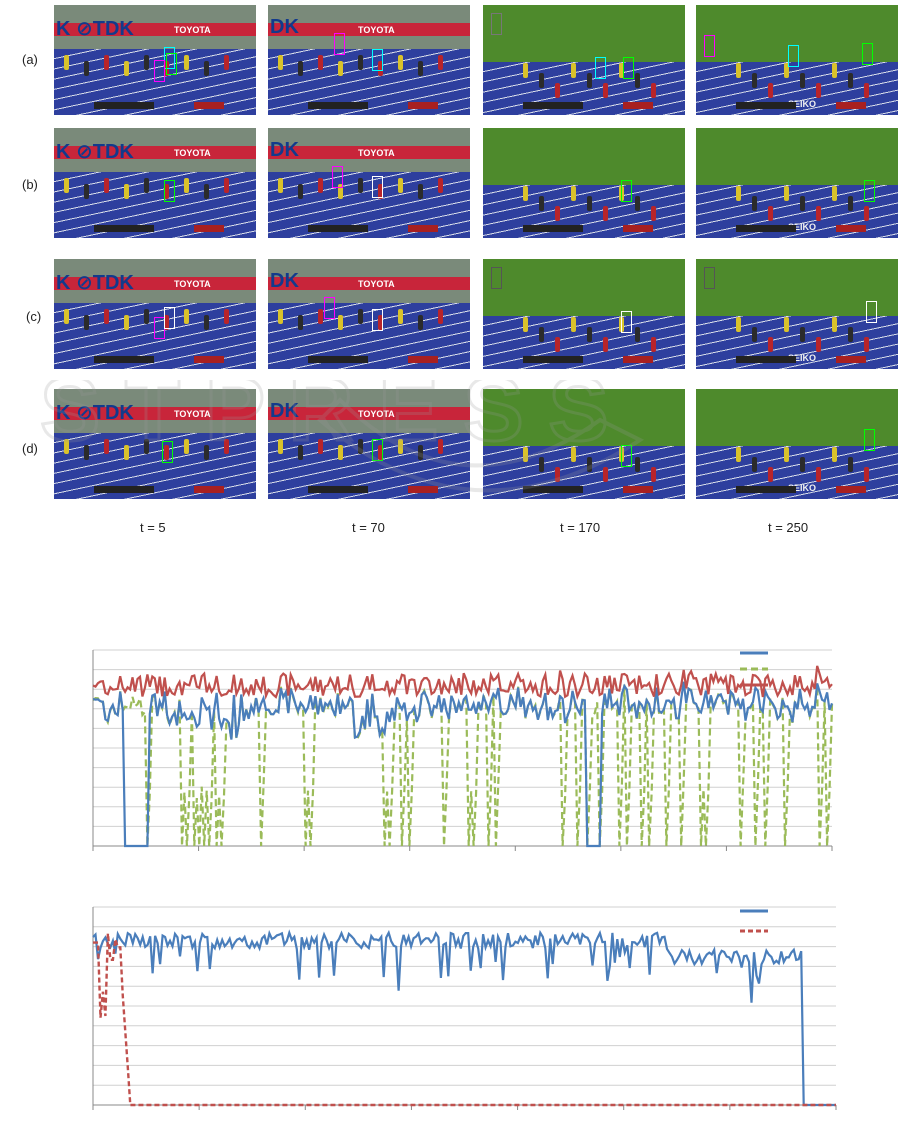 The image size is (915, 1146). Describe the element at coordinates (463, 764) in the screenshot. I see `series-blue` at that location.